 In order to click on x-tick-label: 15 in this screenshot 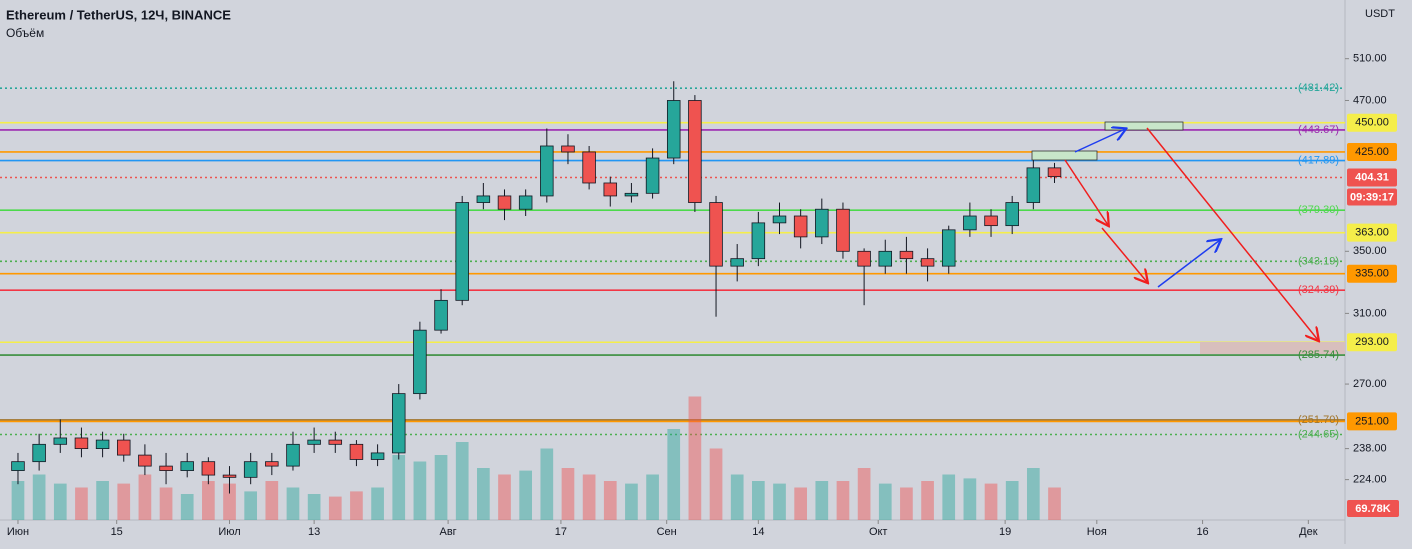, I will do `click(117, 532)`.